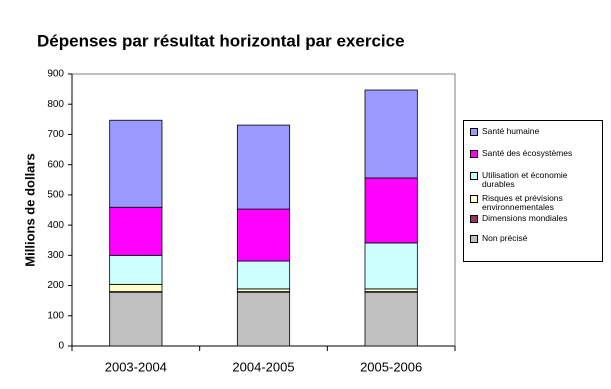 This screenshot has height=389, width=611. What do you see at coordinates (525, 218) in the screenshot?
I see `legend-label: Dimensions mondiales` at bounding box center [525, 218].